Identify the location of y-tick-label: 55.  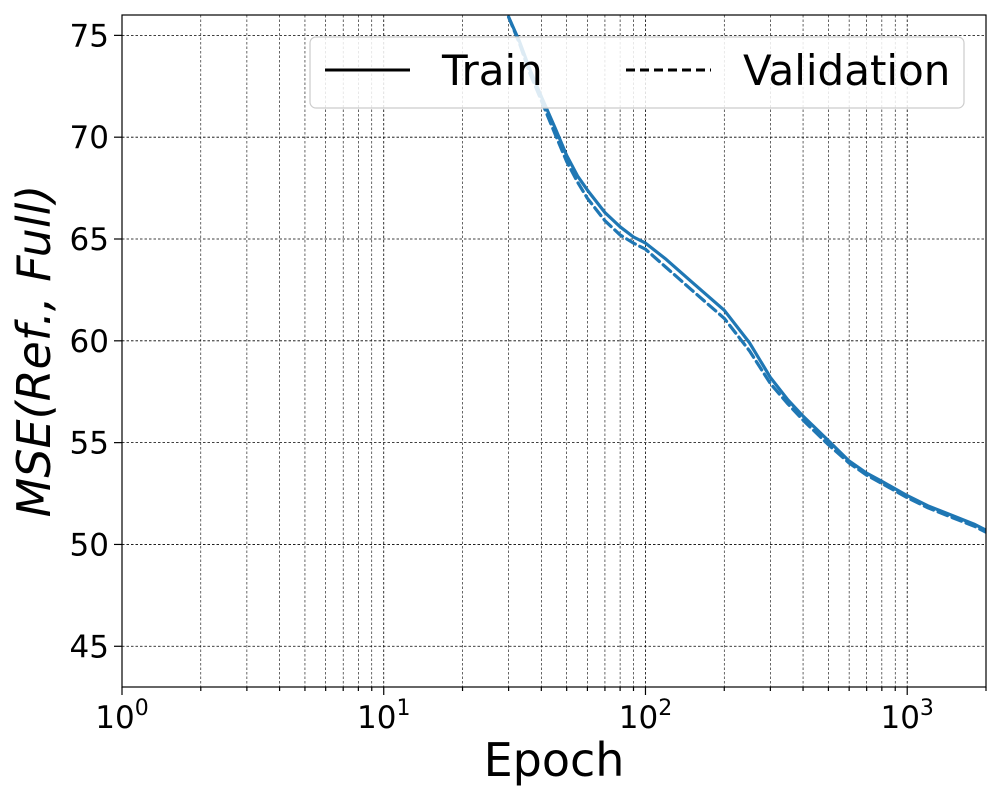
(89, 444).